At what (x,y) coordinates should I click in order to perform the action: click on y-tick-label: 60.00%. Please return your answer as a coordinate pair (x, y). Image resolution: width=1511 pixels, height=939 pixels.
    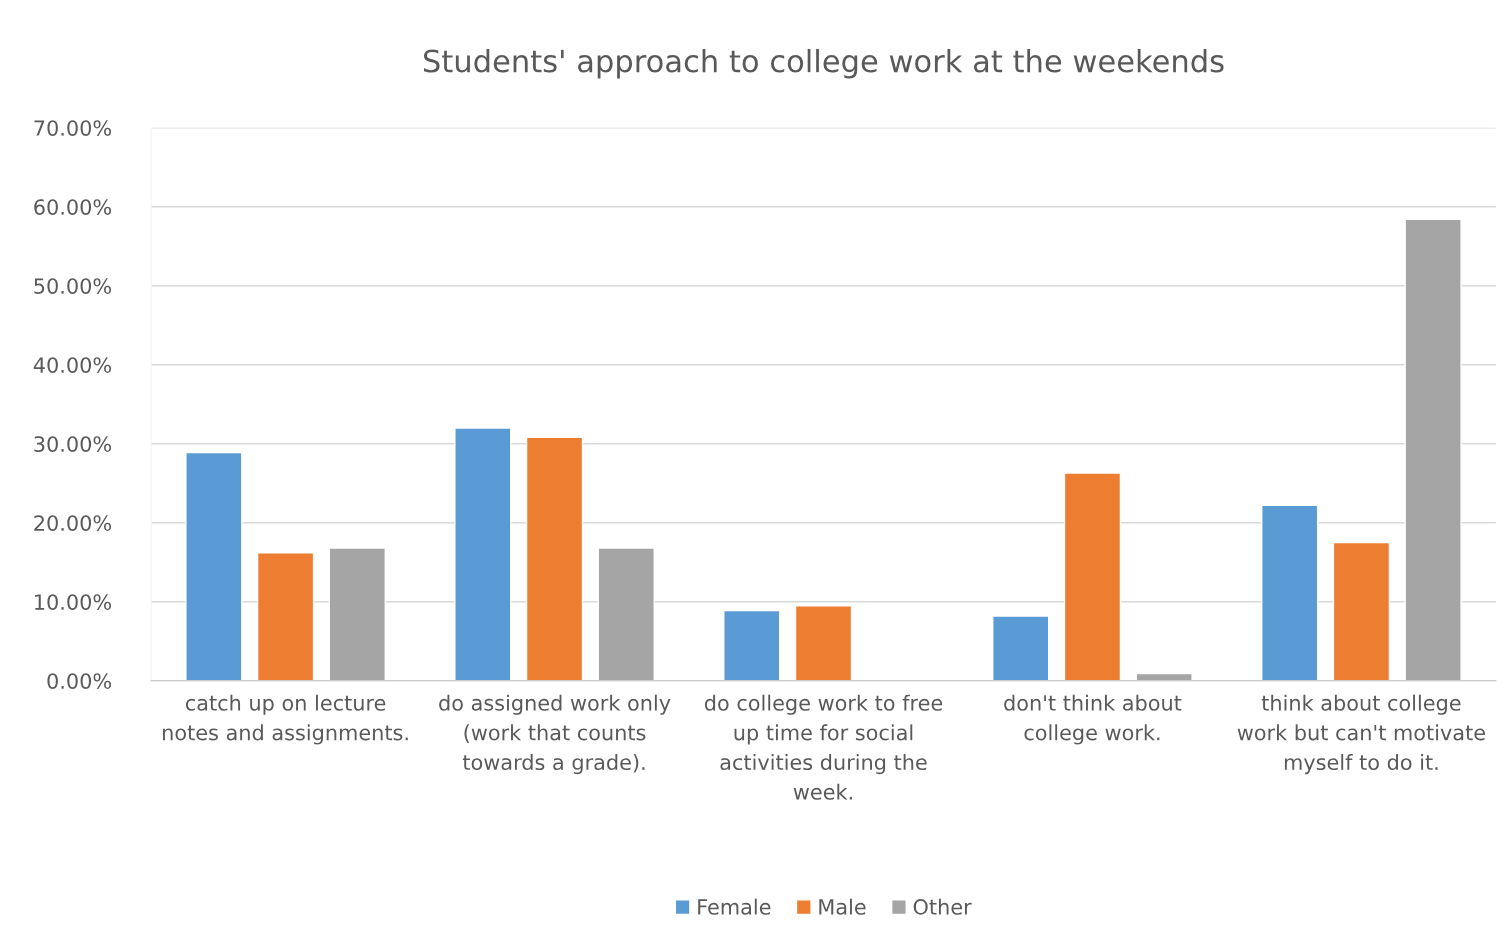
    Looking at the image, I should click on (73, 207).